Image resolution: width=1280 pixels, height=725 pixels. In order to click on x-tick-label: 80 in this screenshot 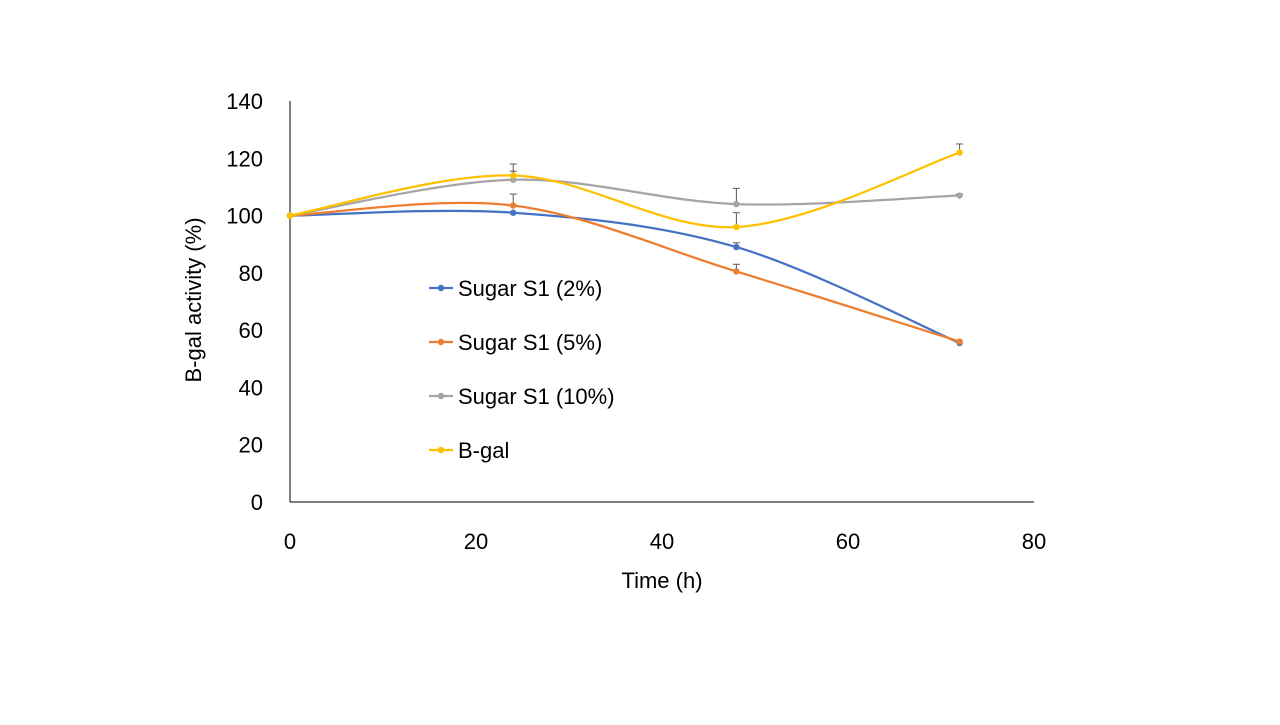, I will do `click(1034, 541)`.